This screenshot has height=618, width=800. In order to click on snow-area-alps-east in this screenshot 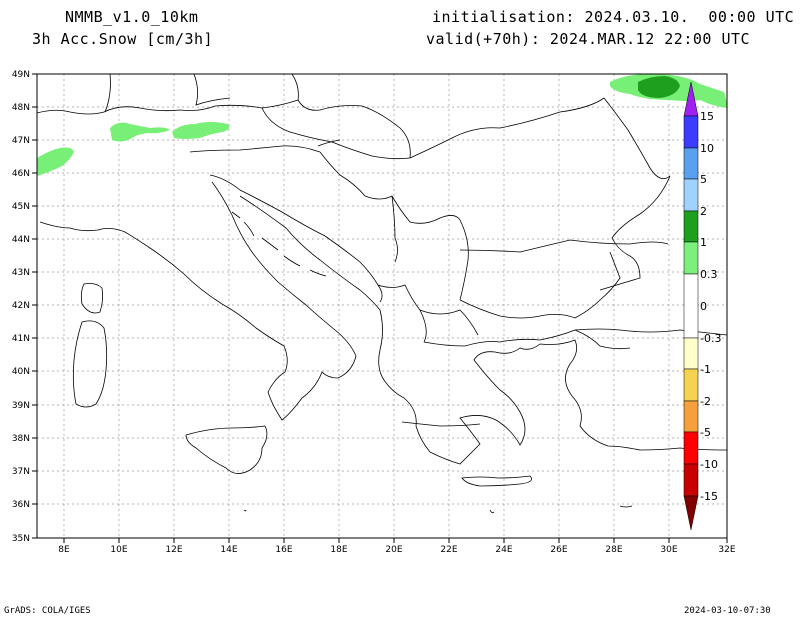, I will do `click(201, 130)`.